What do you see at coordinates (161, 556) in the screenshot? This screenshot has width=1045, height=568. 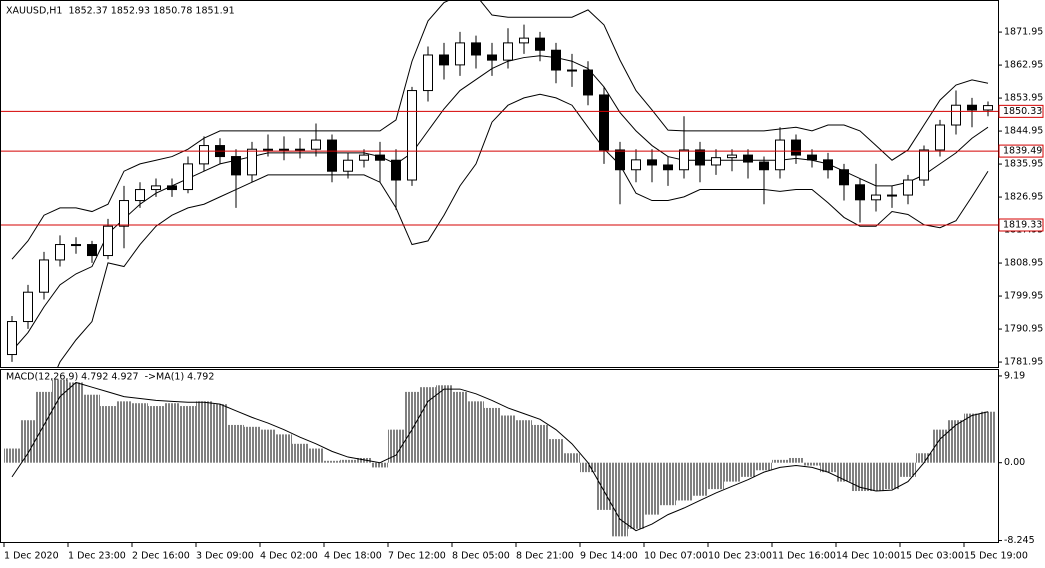 I see `x-tick-label: 2 Dec 16:00` at bounding box center [161, 556].